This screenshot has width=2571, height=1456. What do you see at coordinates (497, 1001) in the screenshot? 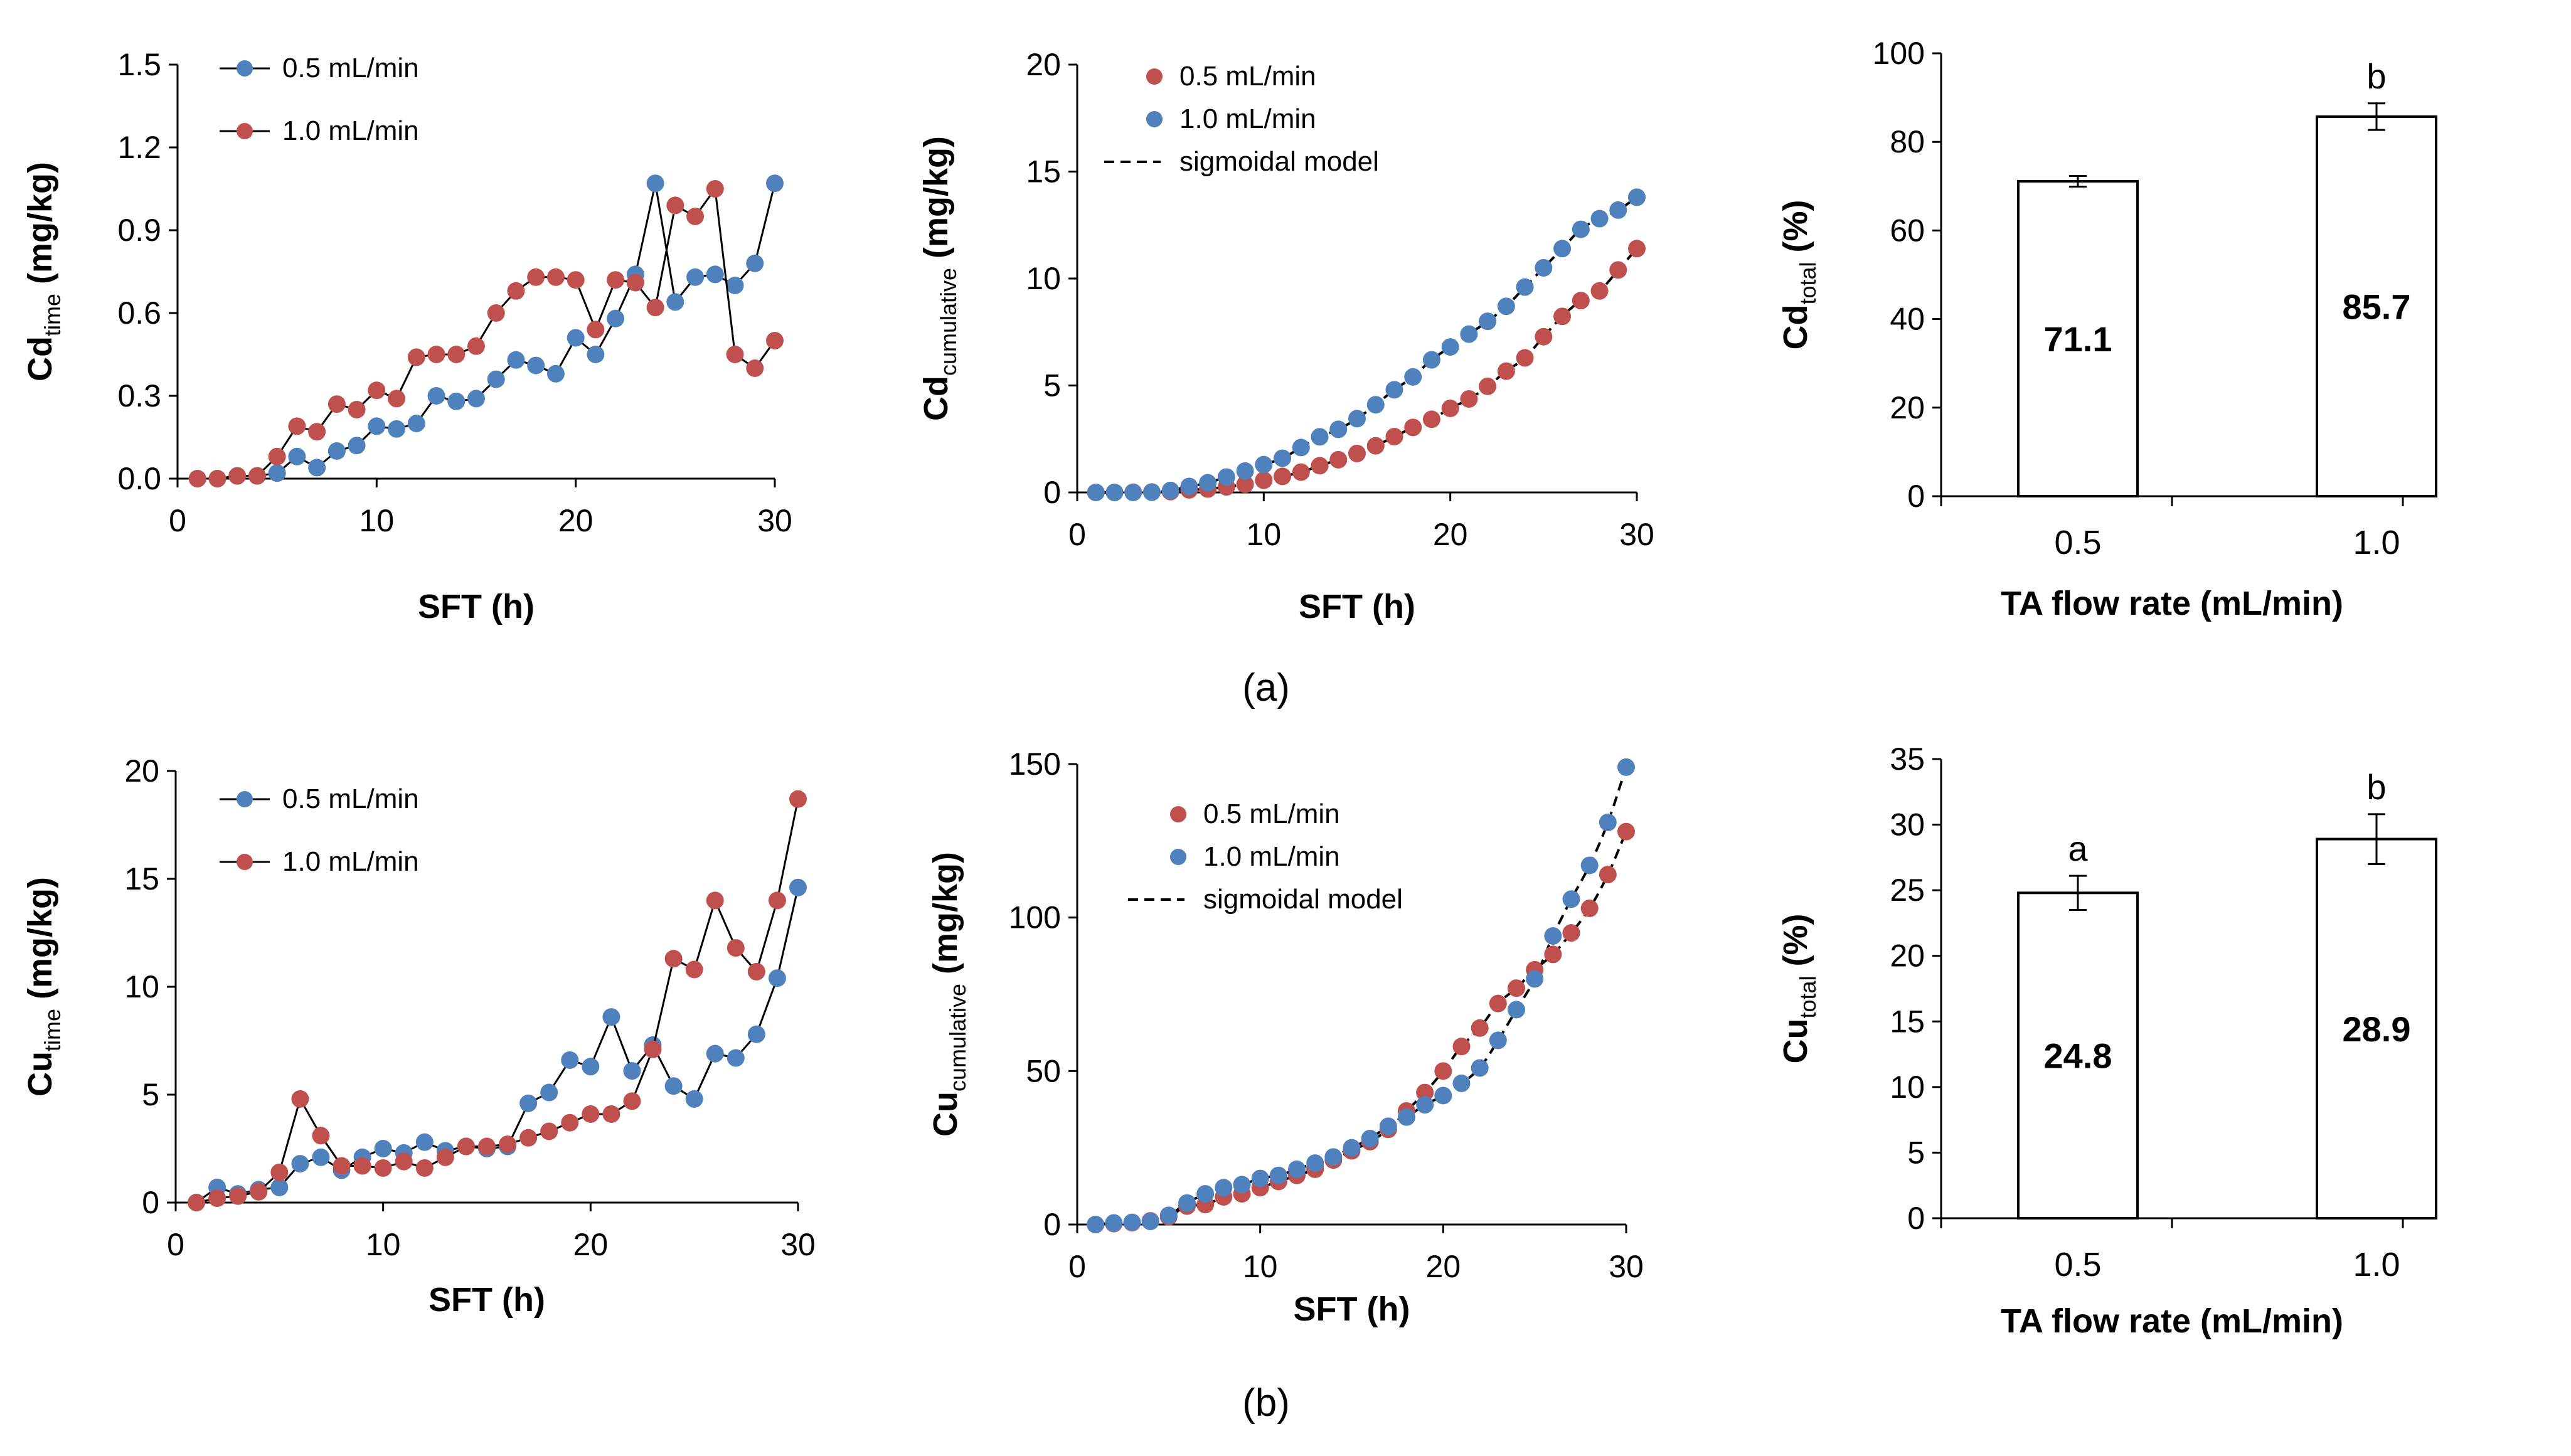
I see `series-line` at bounding box center [497, 1001].